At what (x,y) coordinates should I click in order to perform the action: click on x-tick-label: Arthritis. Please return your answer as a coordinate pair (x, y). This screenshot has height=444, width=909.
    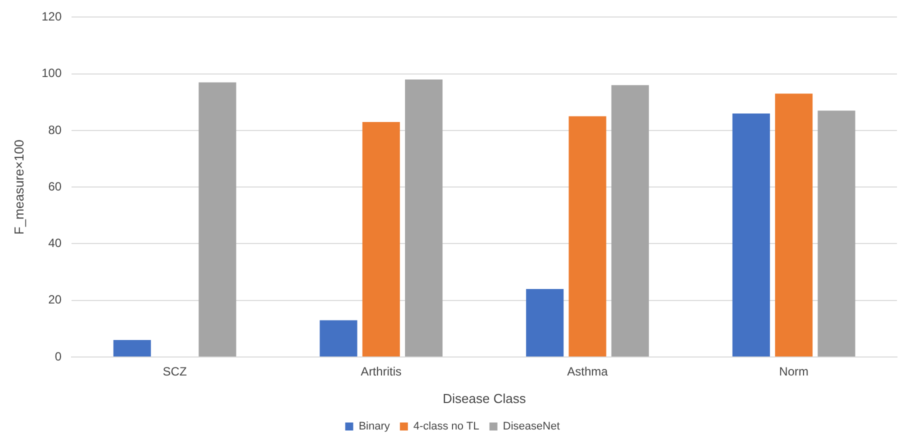
    Looking at the image, I should click on (381, 371).